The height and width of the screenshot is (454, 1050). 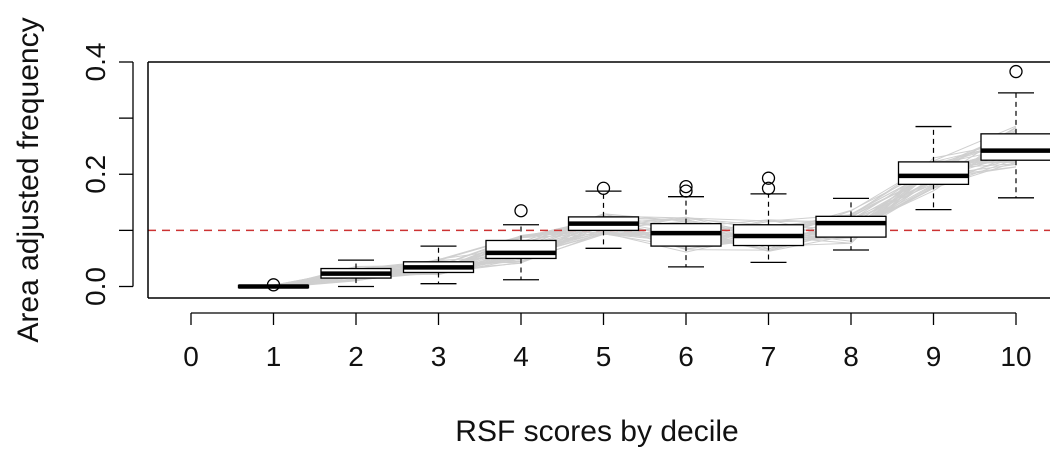 What do you see at coordinates (439, 356) in the screenshot?
I see `x-tick-label: 3` at bounding box center [439, 356].